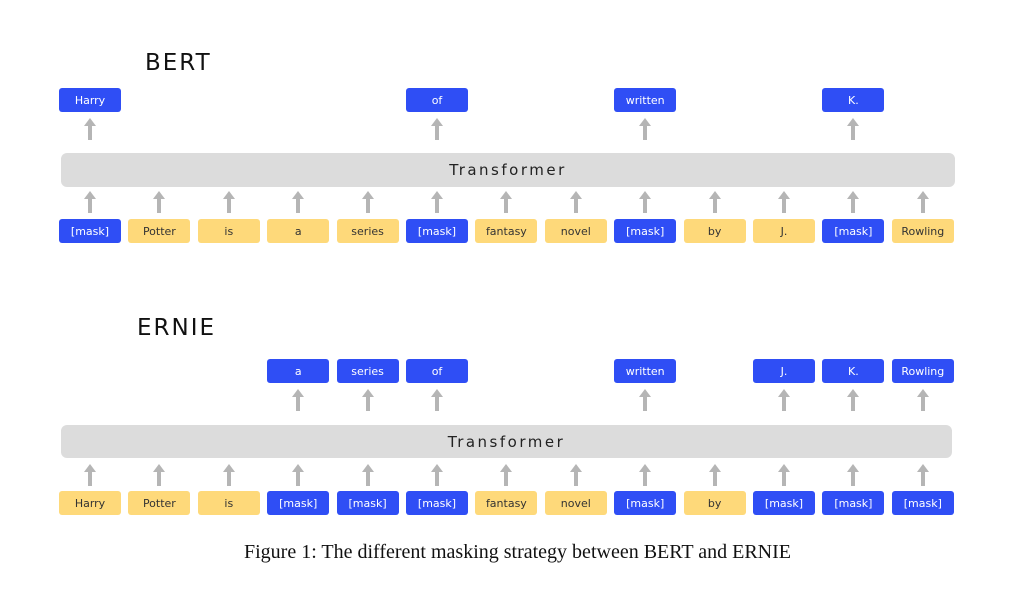  What do you see at coordinates (367, 231) in the screenshot?
I see `bert-input-token: series` at bounding box center [367, 231].